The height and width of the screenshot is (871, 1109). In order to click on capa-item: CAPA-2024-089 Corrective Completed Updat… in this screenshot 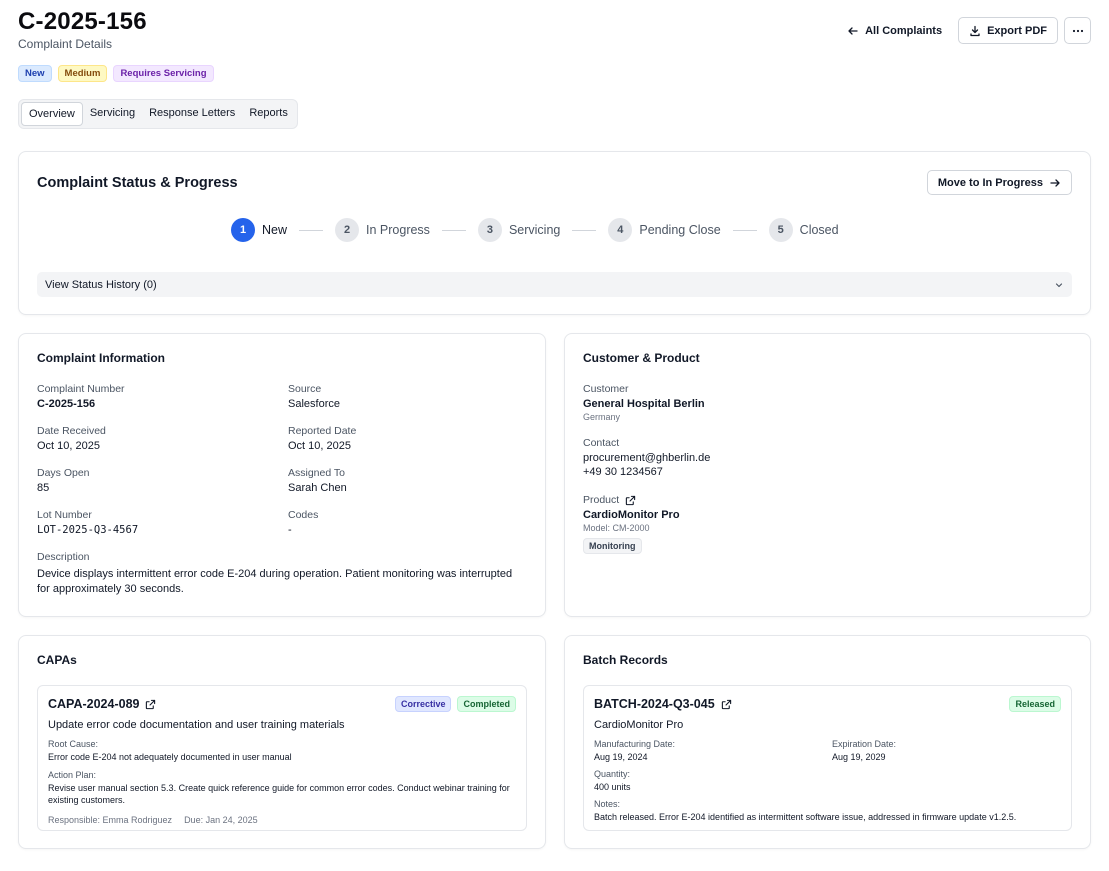, I will do `click(282, 758)`.